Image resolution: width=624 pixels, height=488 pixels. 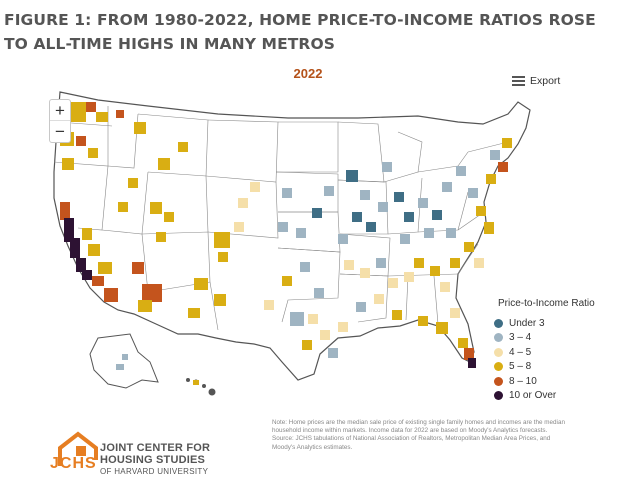 I want to click on legend-label: 3 – 4, so click(x=520, y=338).